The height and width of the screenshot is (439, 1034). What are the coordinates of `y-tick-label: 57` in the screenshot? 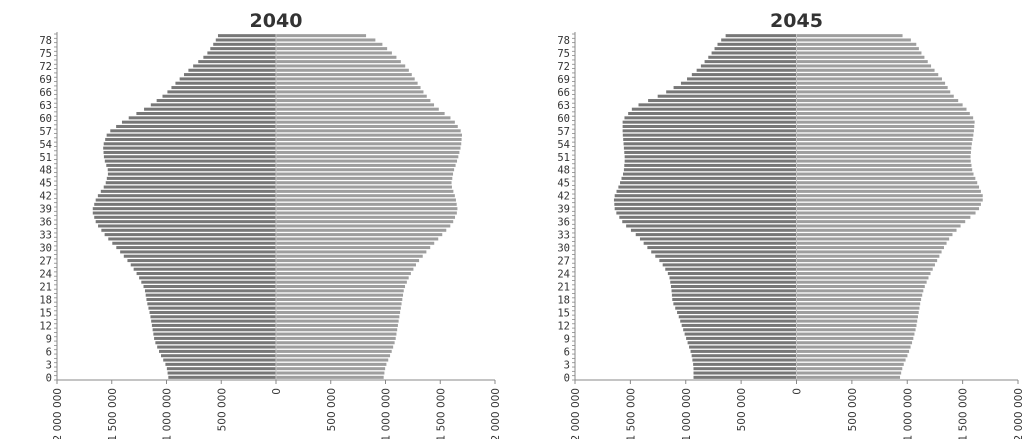 It's located at (563, 132).